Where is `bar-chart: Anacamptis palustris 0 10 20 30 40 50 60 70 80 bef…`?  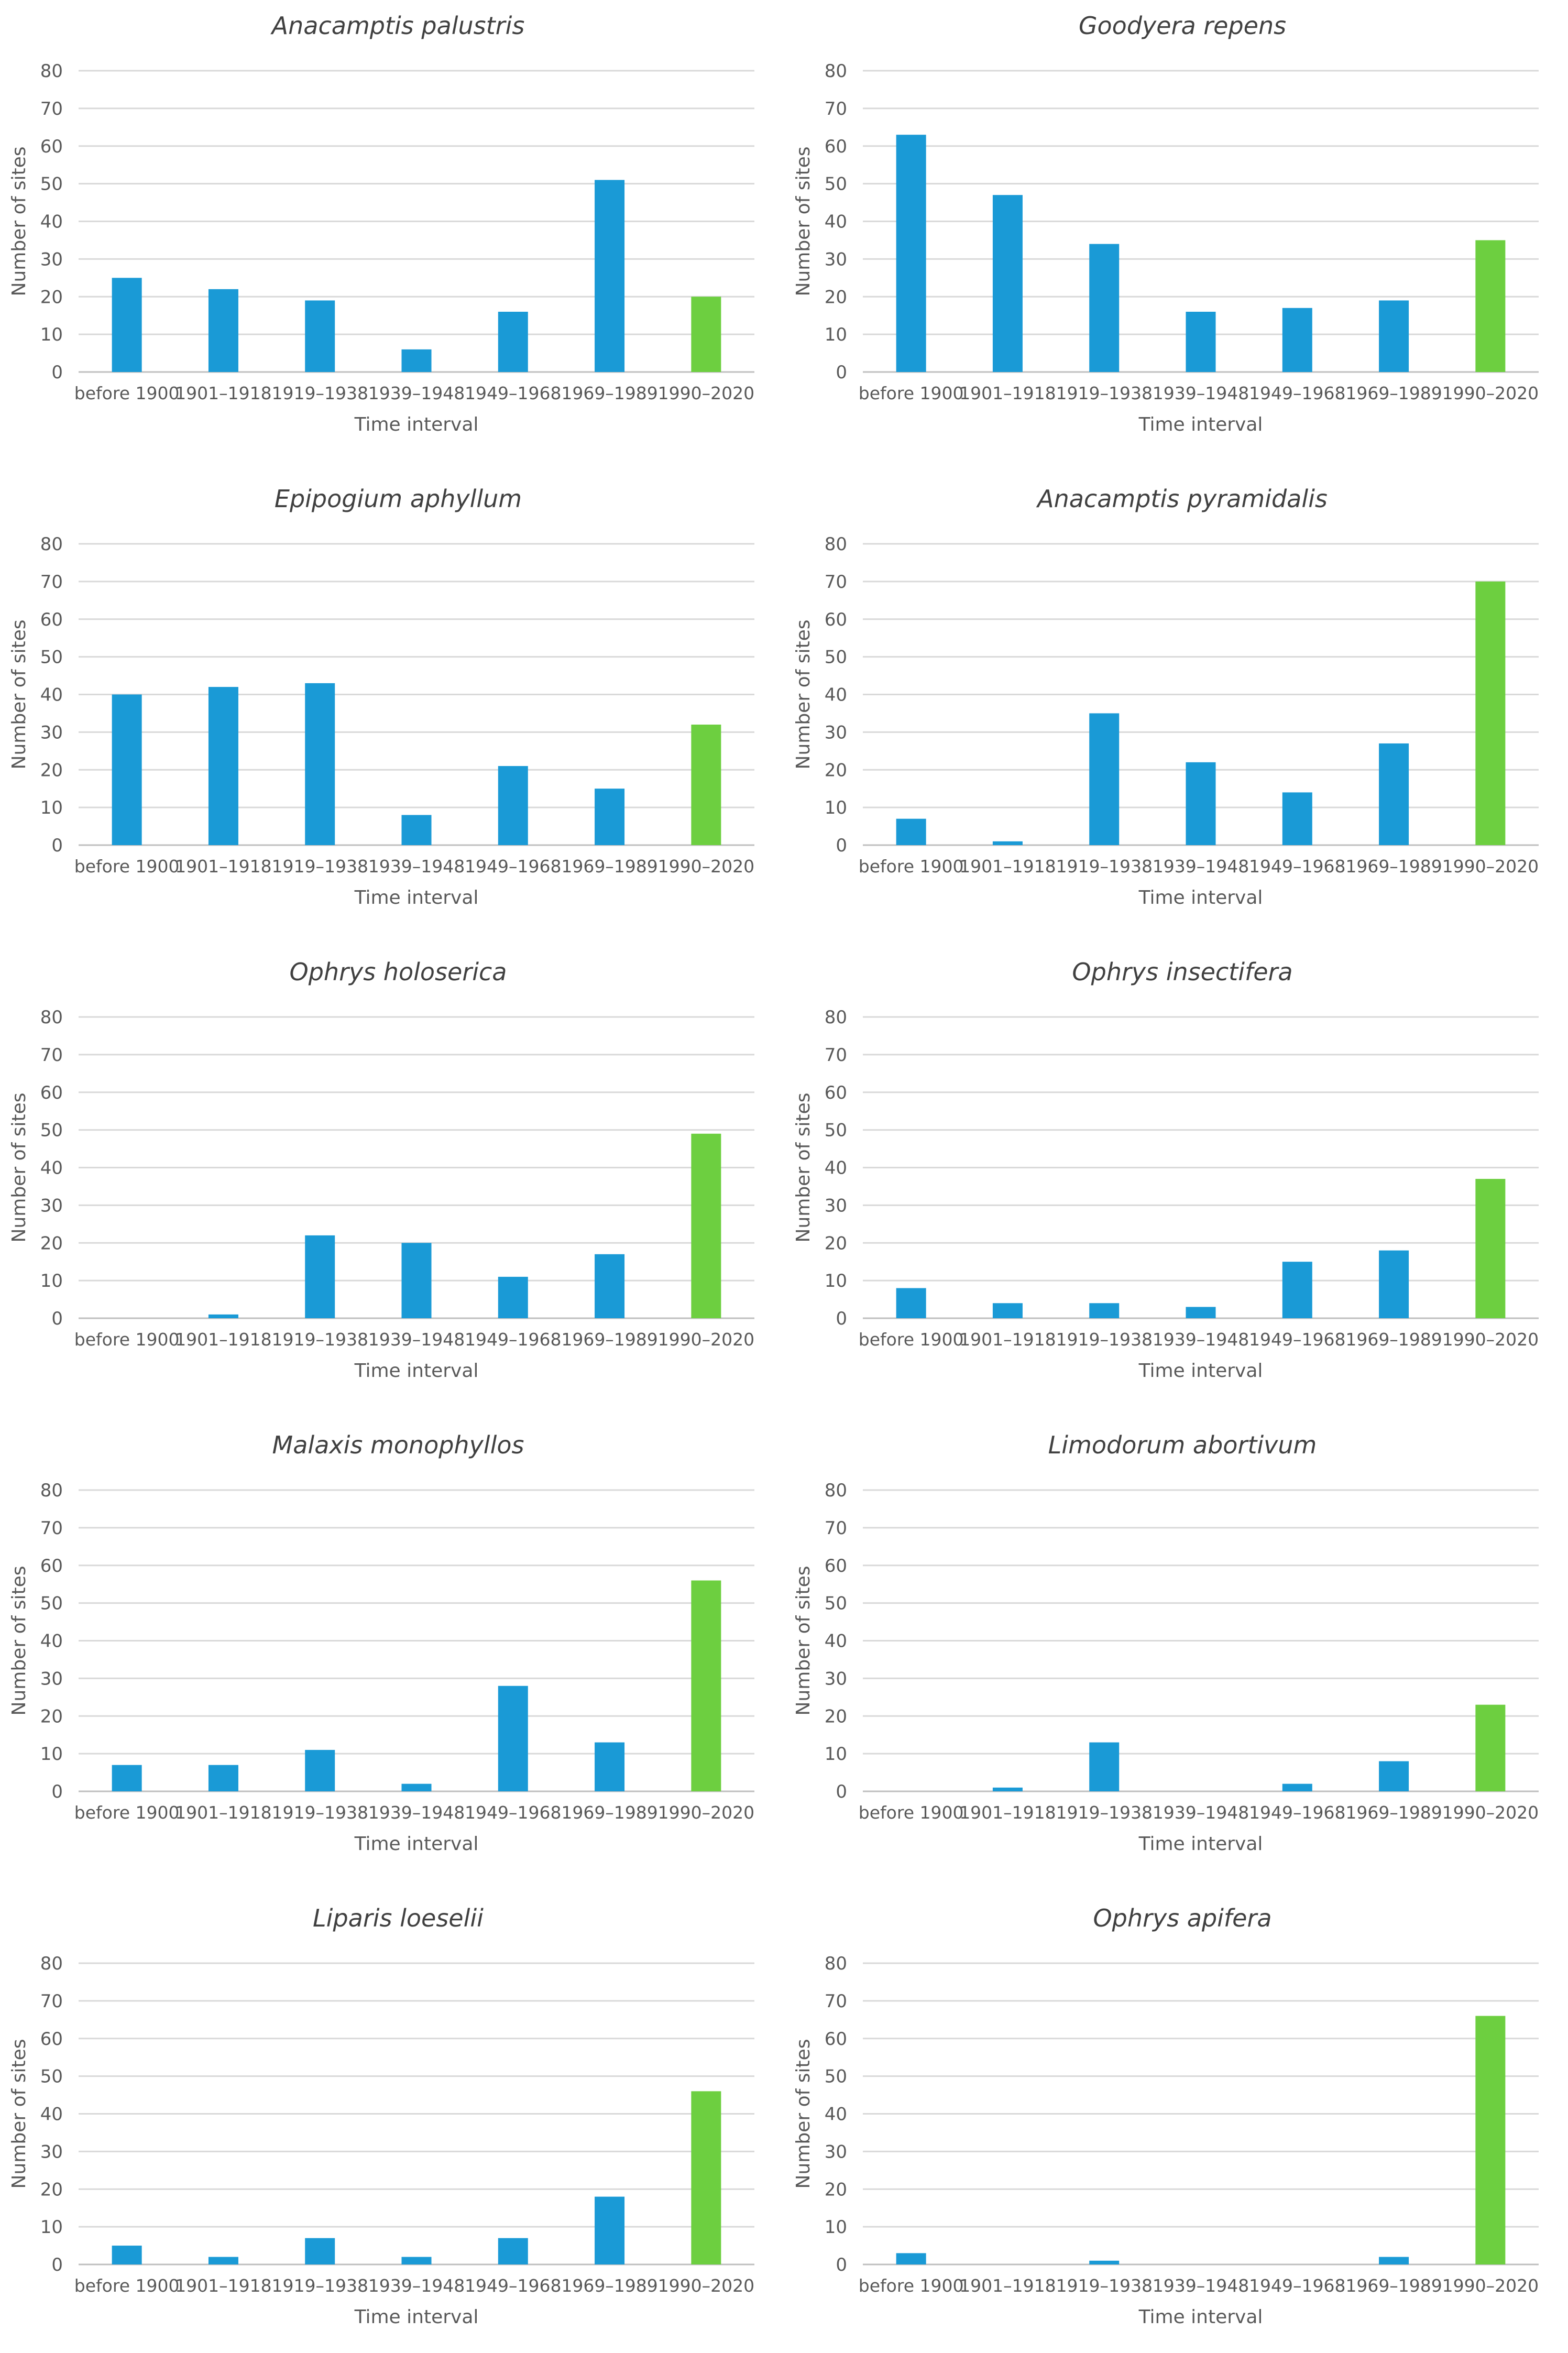 bar-chart: Anacamptis palustris 0 10 20 30 40 50 60 70 80 bef… is located at coordinates (381, 223).